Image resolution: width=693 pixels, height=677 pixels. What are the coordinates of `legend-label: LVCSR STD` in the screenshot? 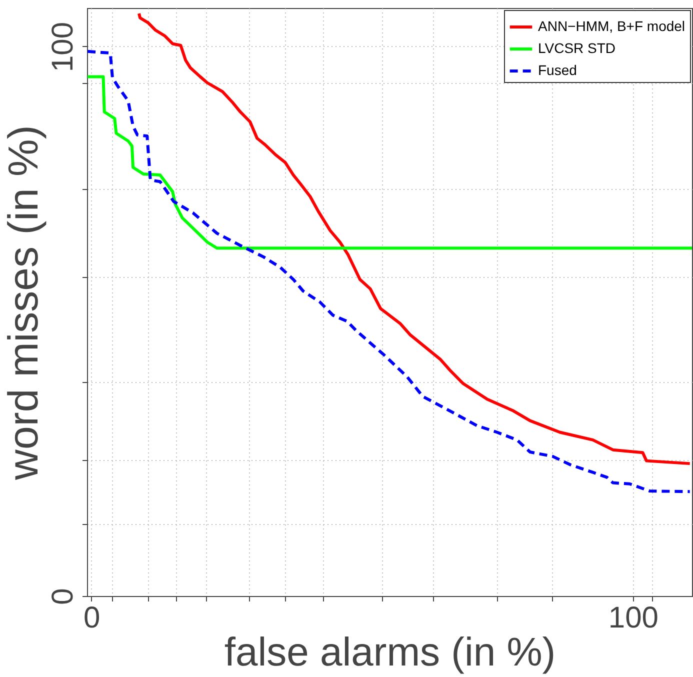 It's located at (577, 48).